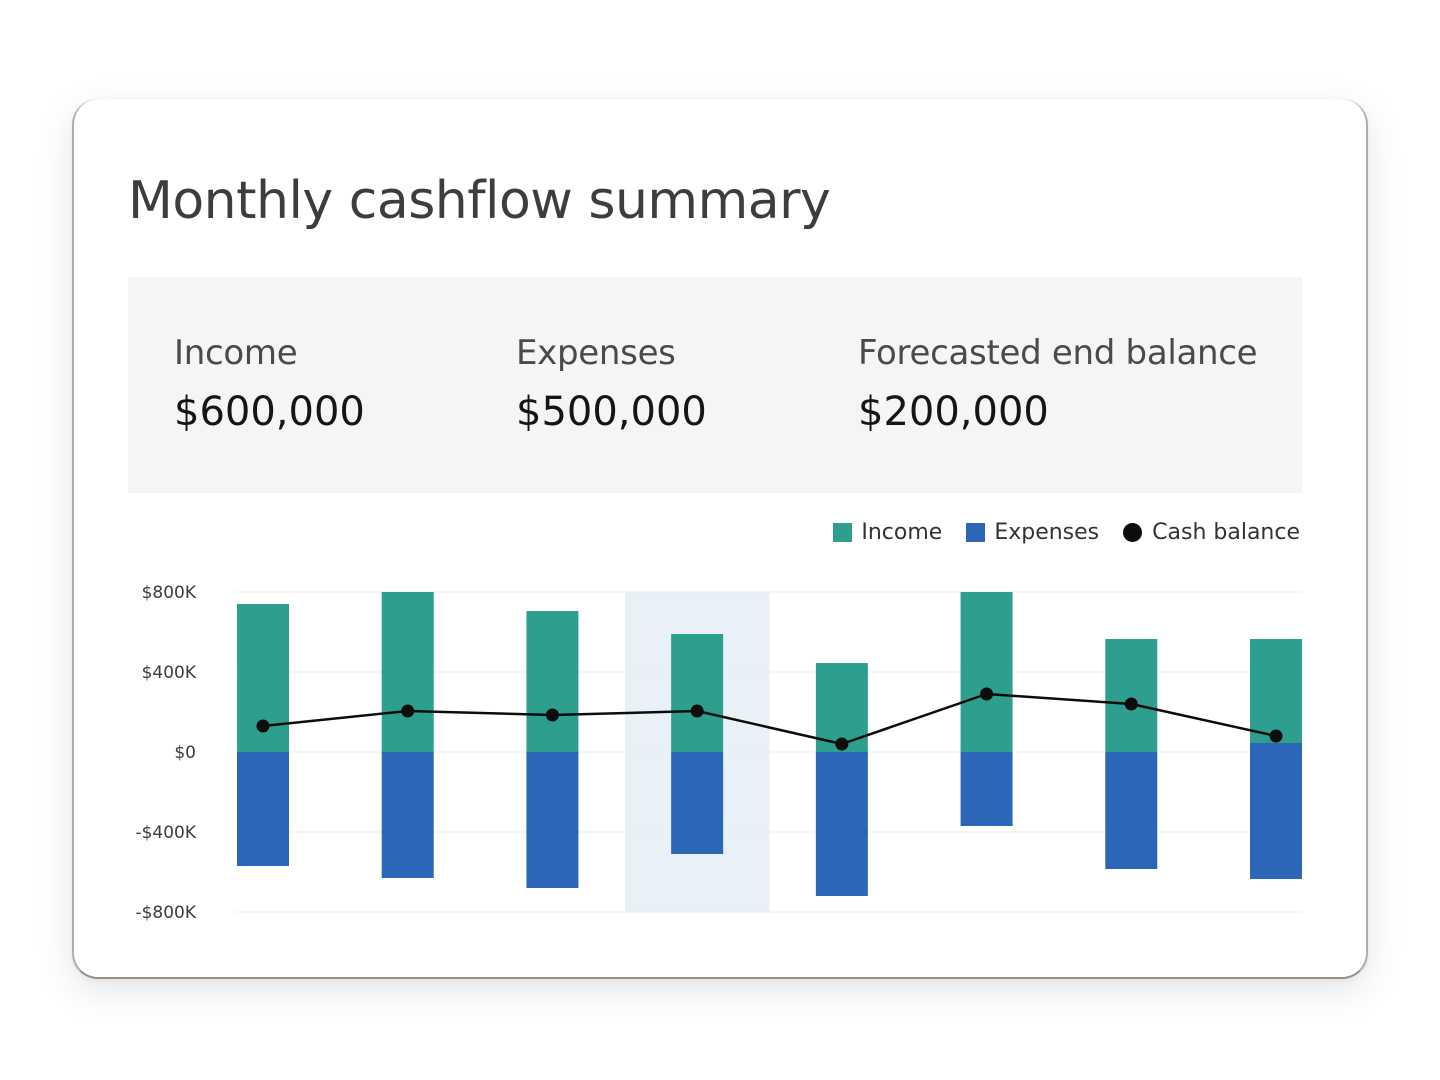 Image resolution: width=1440 pixels, height=1080 pixels. I want to click on expenses-swatch-icon, so click(976, 532).